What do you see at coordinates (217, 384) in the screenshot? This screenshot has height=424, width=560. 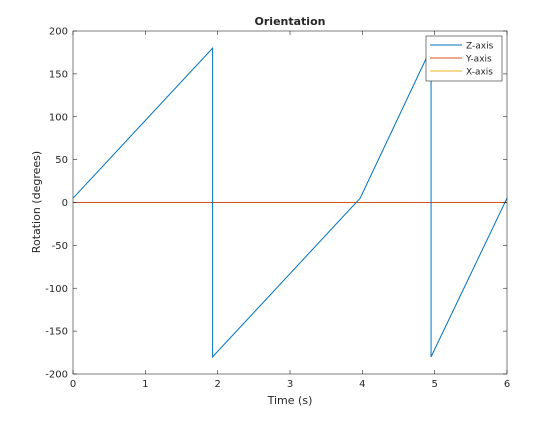 I see `x-tick-label: 2` at bounding box center [217, 384].